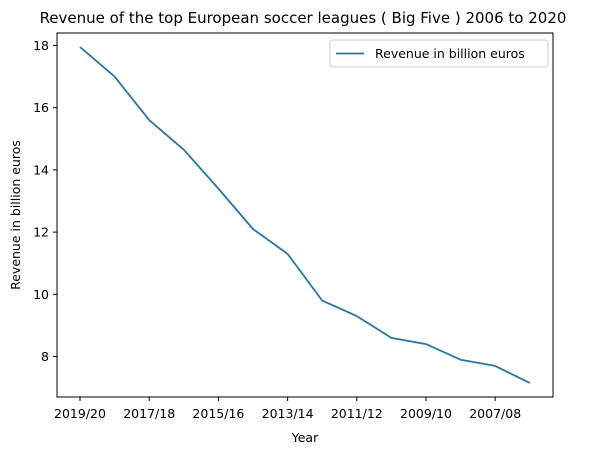 The height and width of the screenshot is (455, 606). Describe the element at coordinates (41, 107) in the screenshot. I see `y-tick-label: 16` at that location.